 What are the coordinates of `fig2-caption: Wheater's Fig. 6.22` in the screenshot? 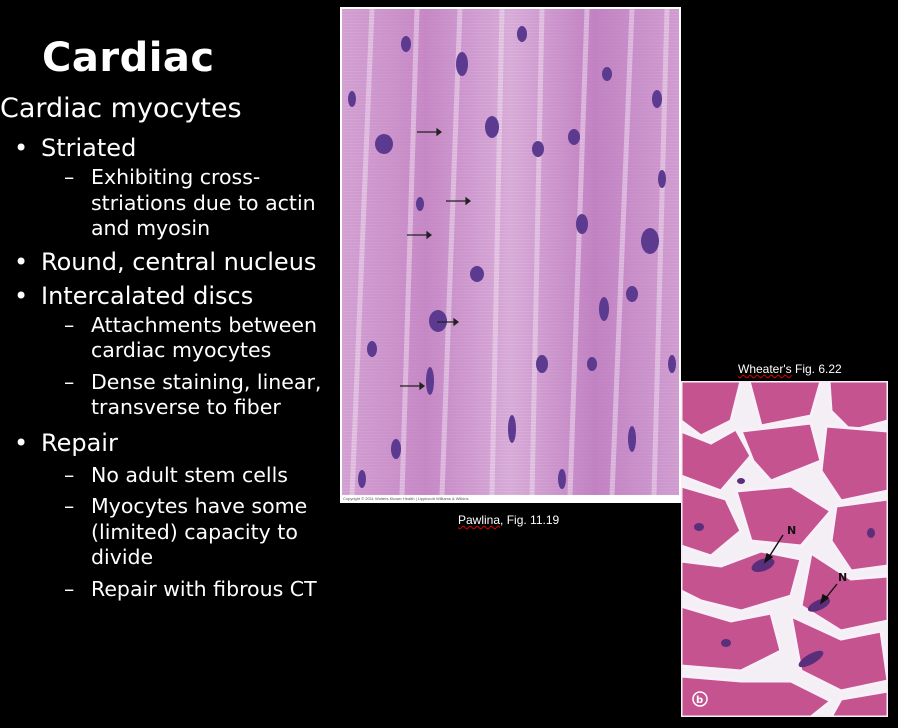 It's located at (790, 369).